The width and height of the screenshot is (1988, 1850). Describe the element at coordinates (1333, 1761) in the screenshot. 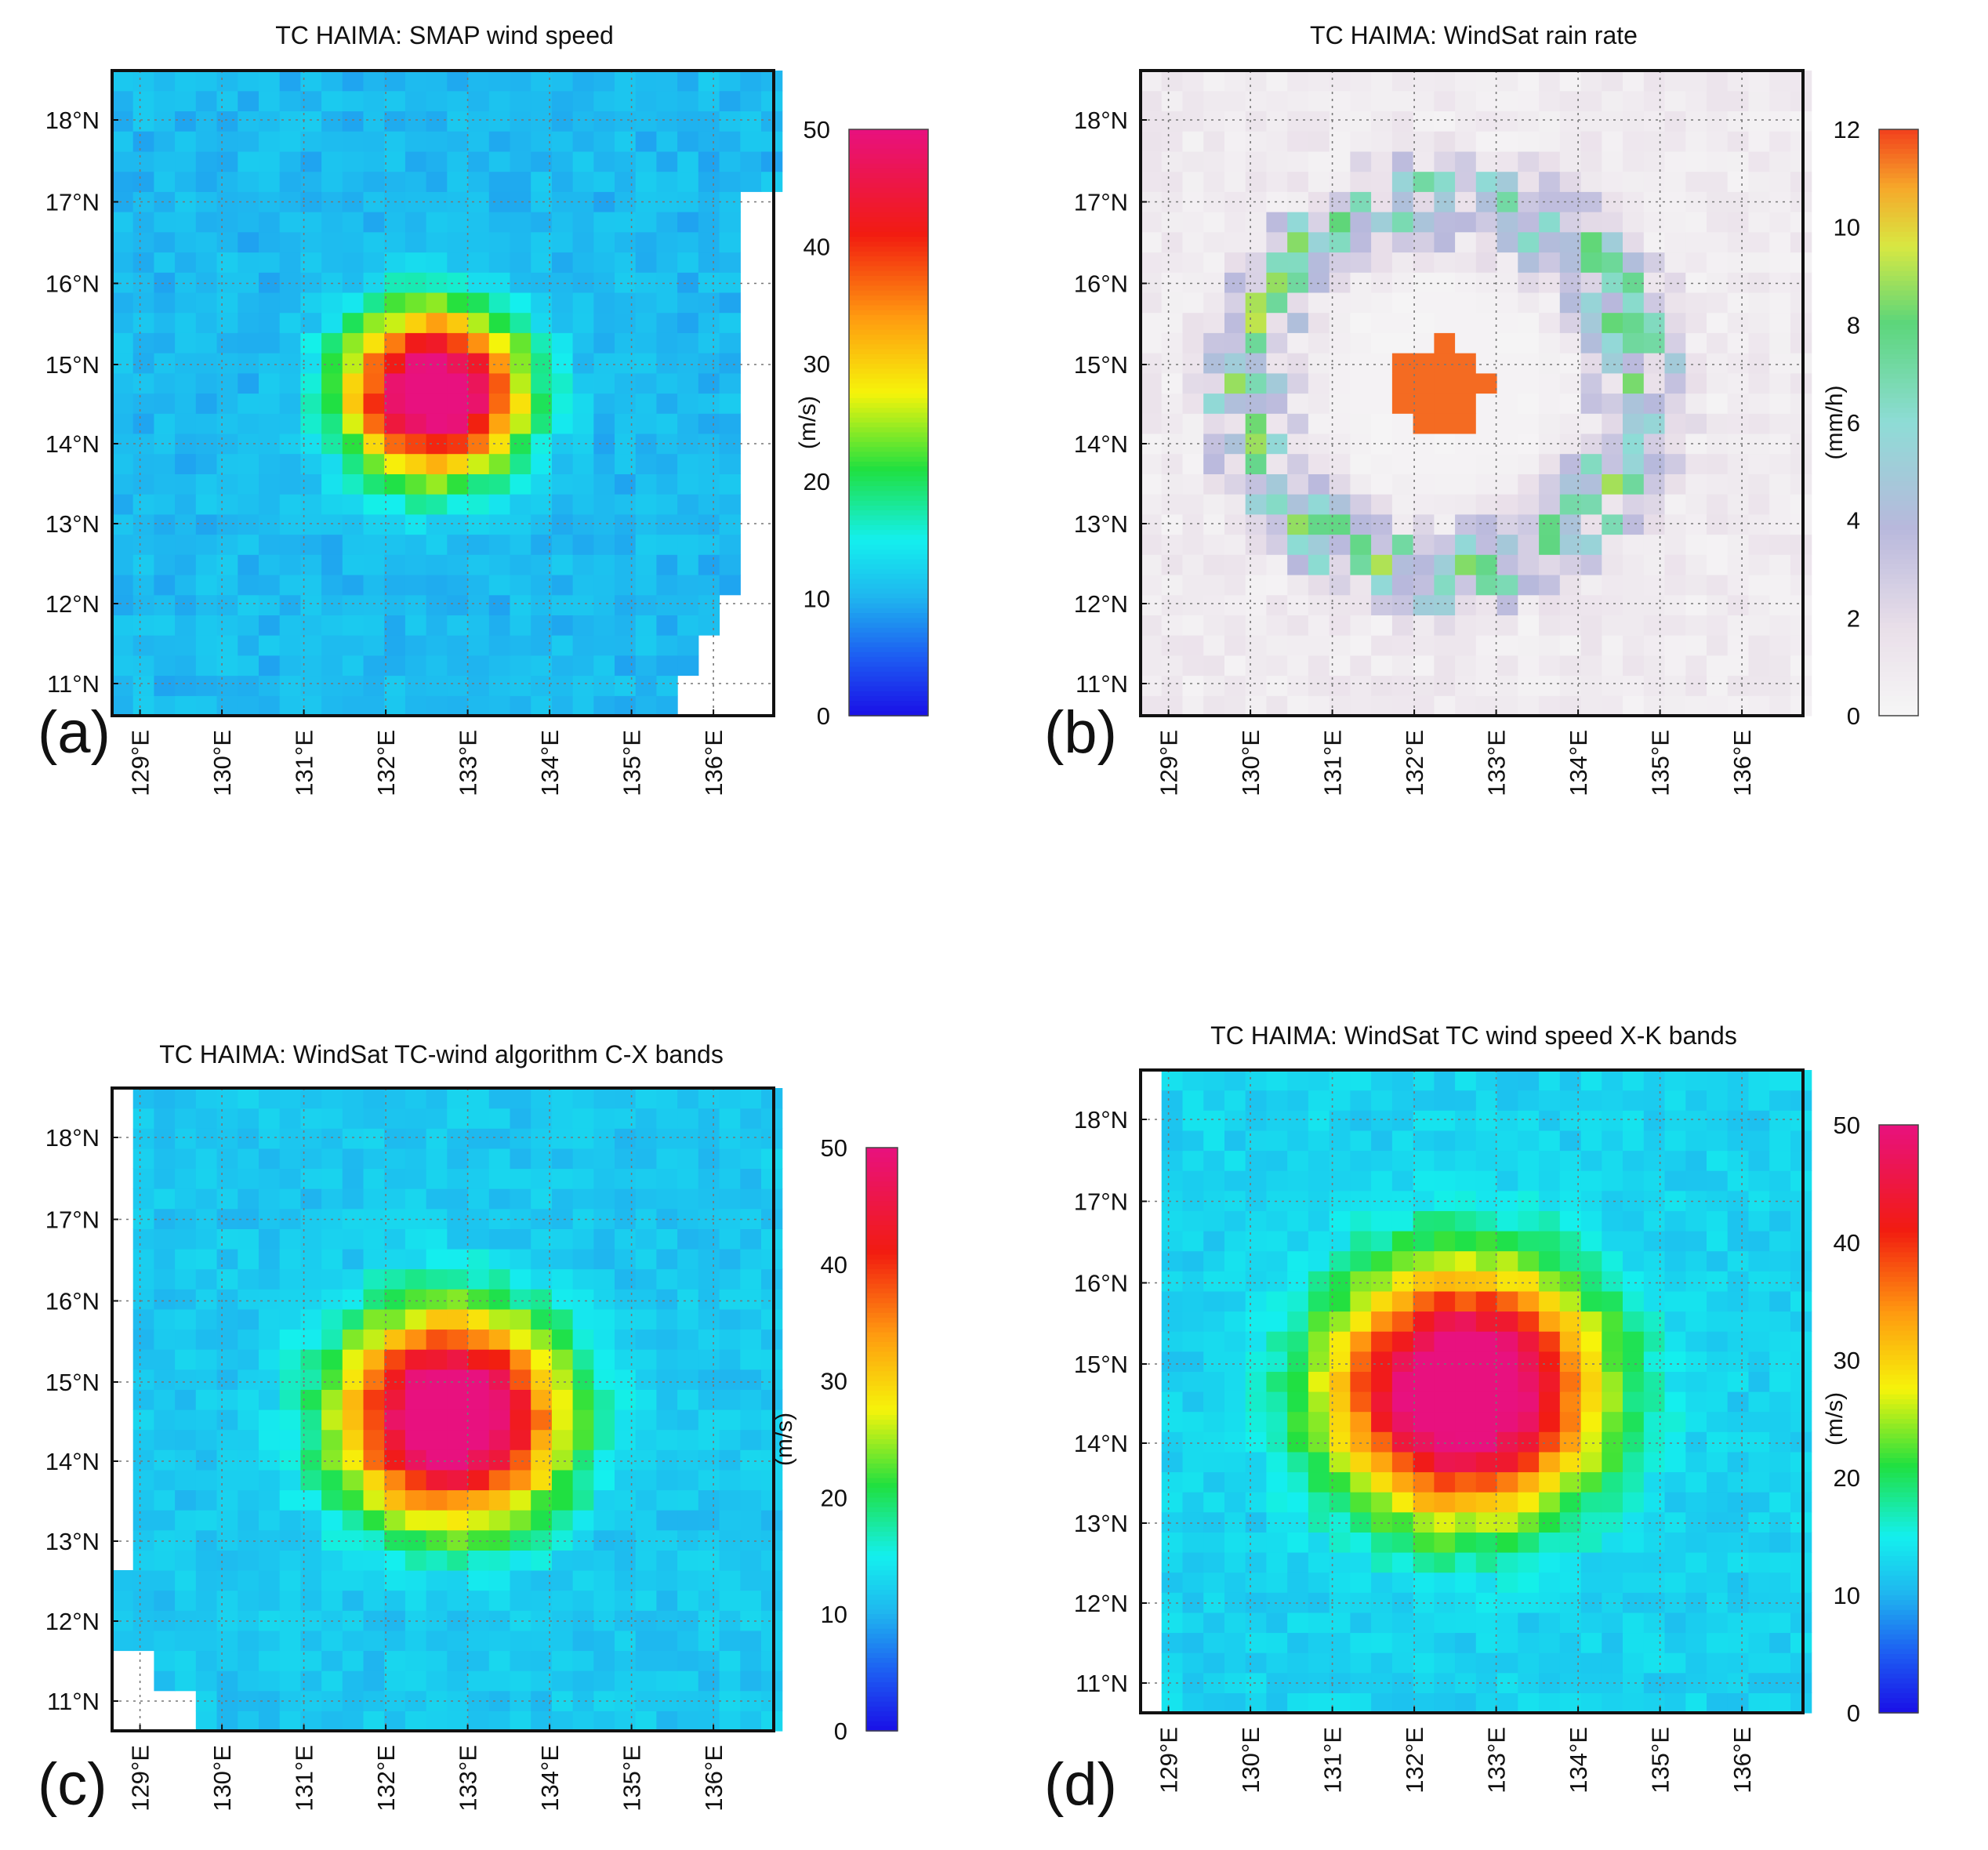

I see `x-tick-label: 131°E` at that location.